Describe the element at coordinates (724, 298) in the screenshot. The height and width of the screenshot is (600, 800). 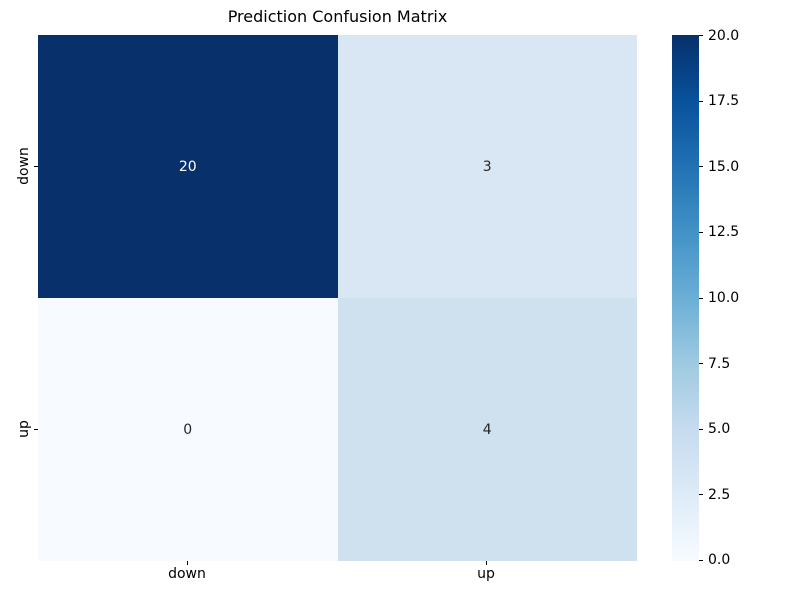
I see `colorbar-tick-label: 10.0` at that location.